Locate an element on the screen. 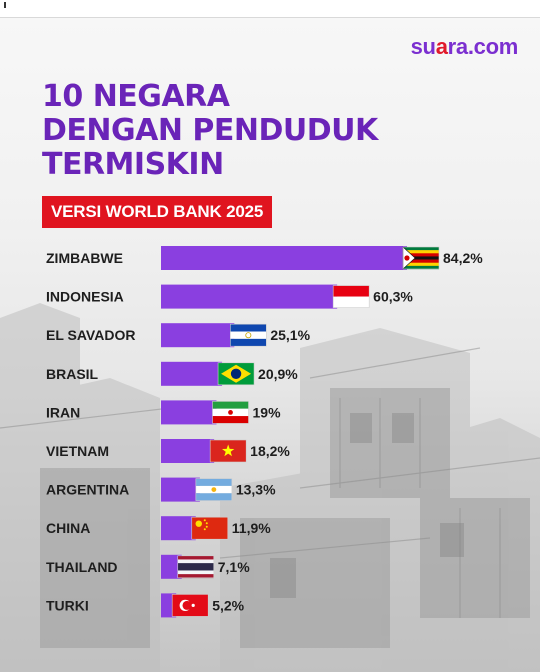  value-label: 13,3% is located at coordinates (256, 490).